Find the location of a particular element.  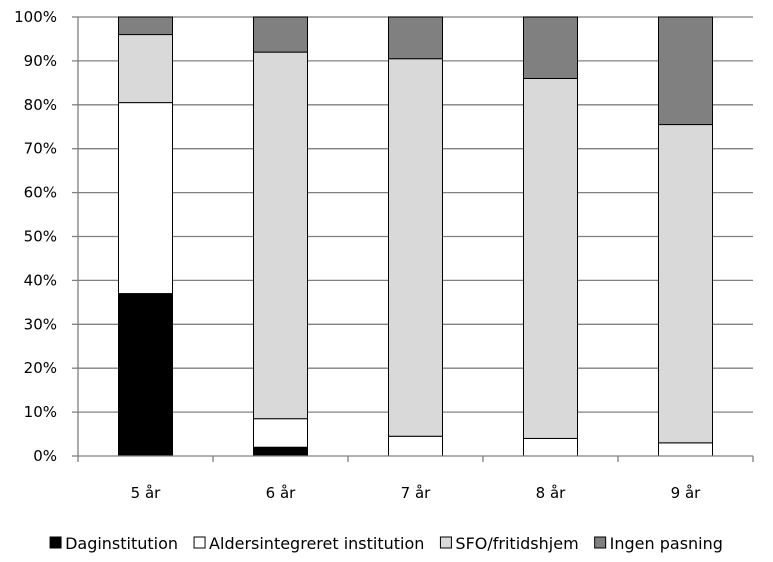

y-tick-label: 100% is located at coordinates (35, 17).